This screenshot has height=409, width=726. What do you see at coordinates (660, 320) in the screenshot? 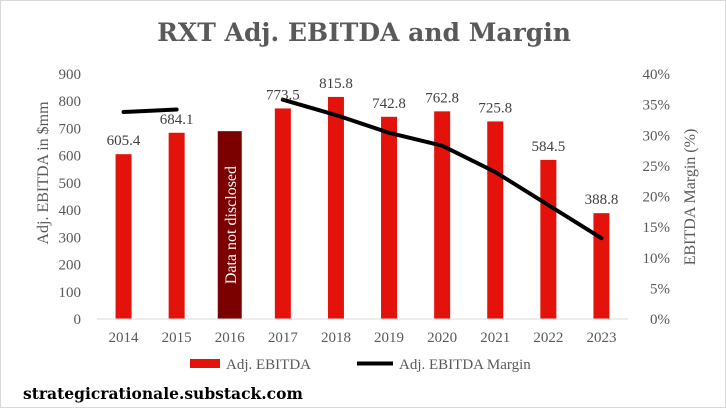
I see `y2-tick-label: 0%` at bounding box center [660, 320].